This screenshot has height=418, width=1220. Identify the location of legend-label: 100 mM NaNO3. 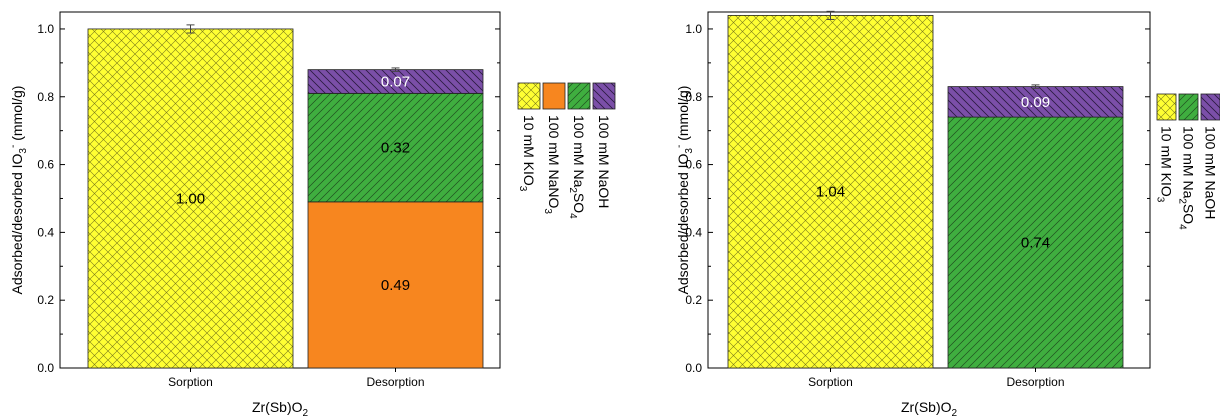
(552, 164).